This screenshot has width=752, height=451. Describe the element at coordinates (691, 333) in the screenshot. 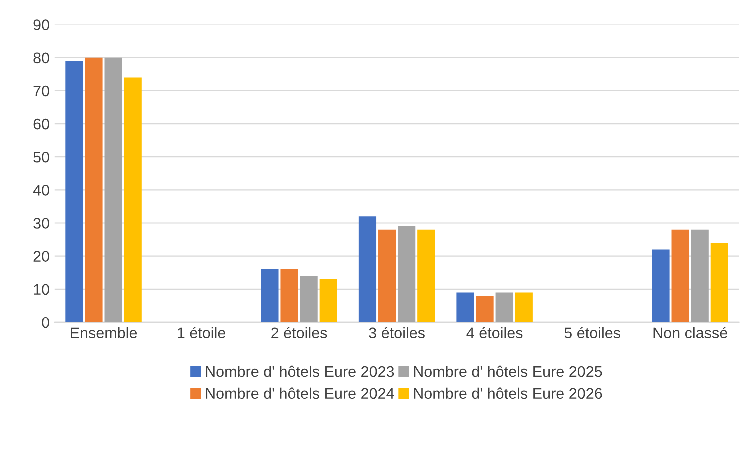

I see `x-tick-label: Non classé` at that location.